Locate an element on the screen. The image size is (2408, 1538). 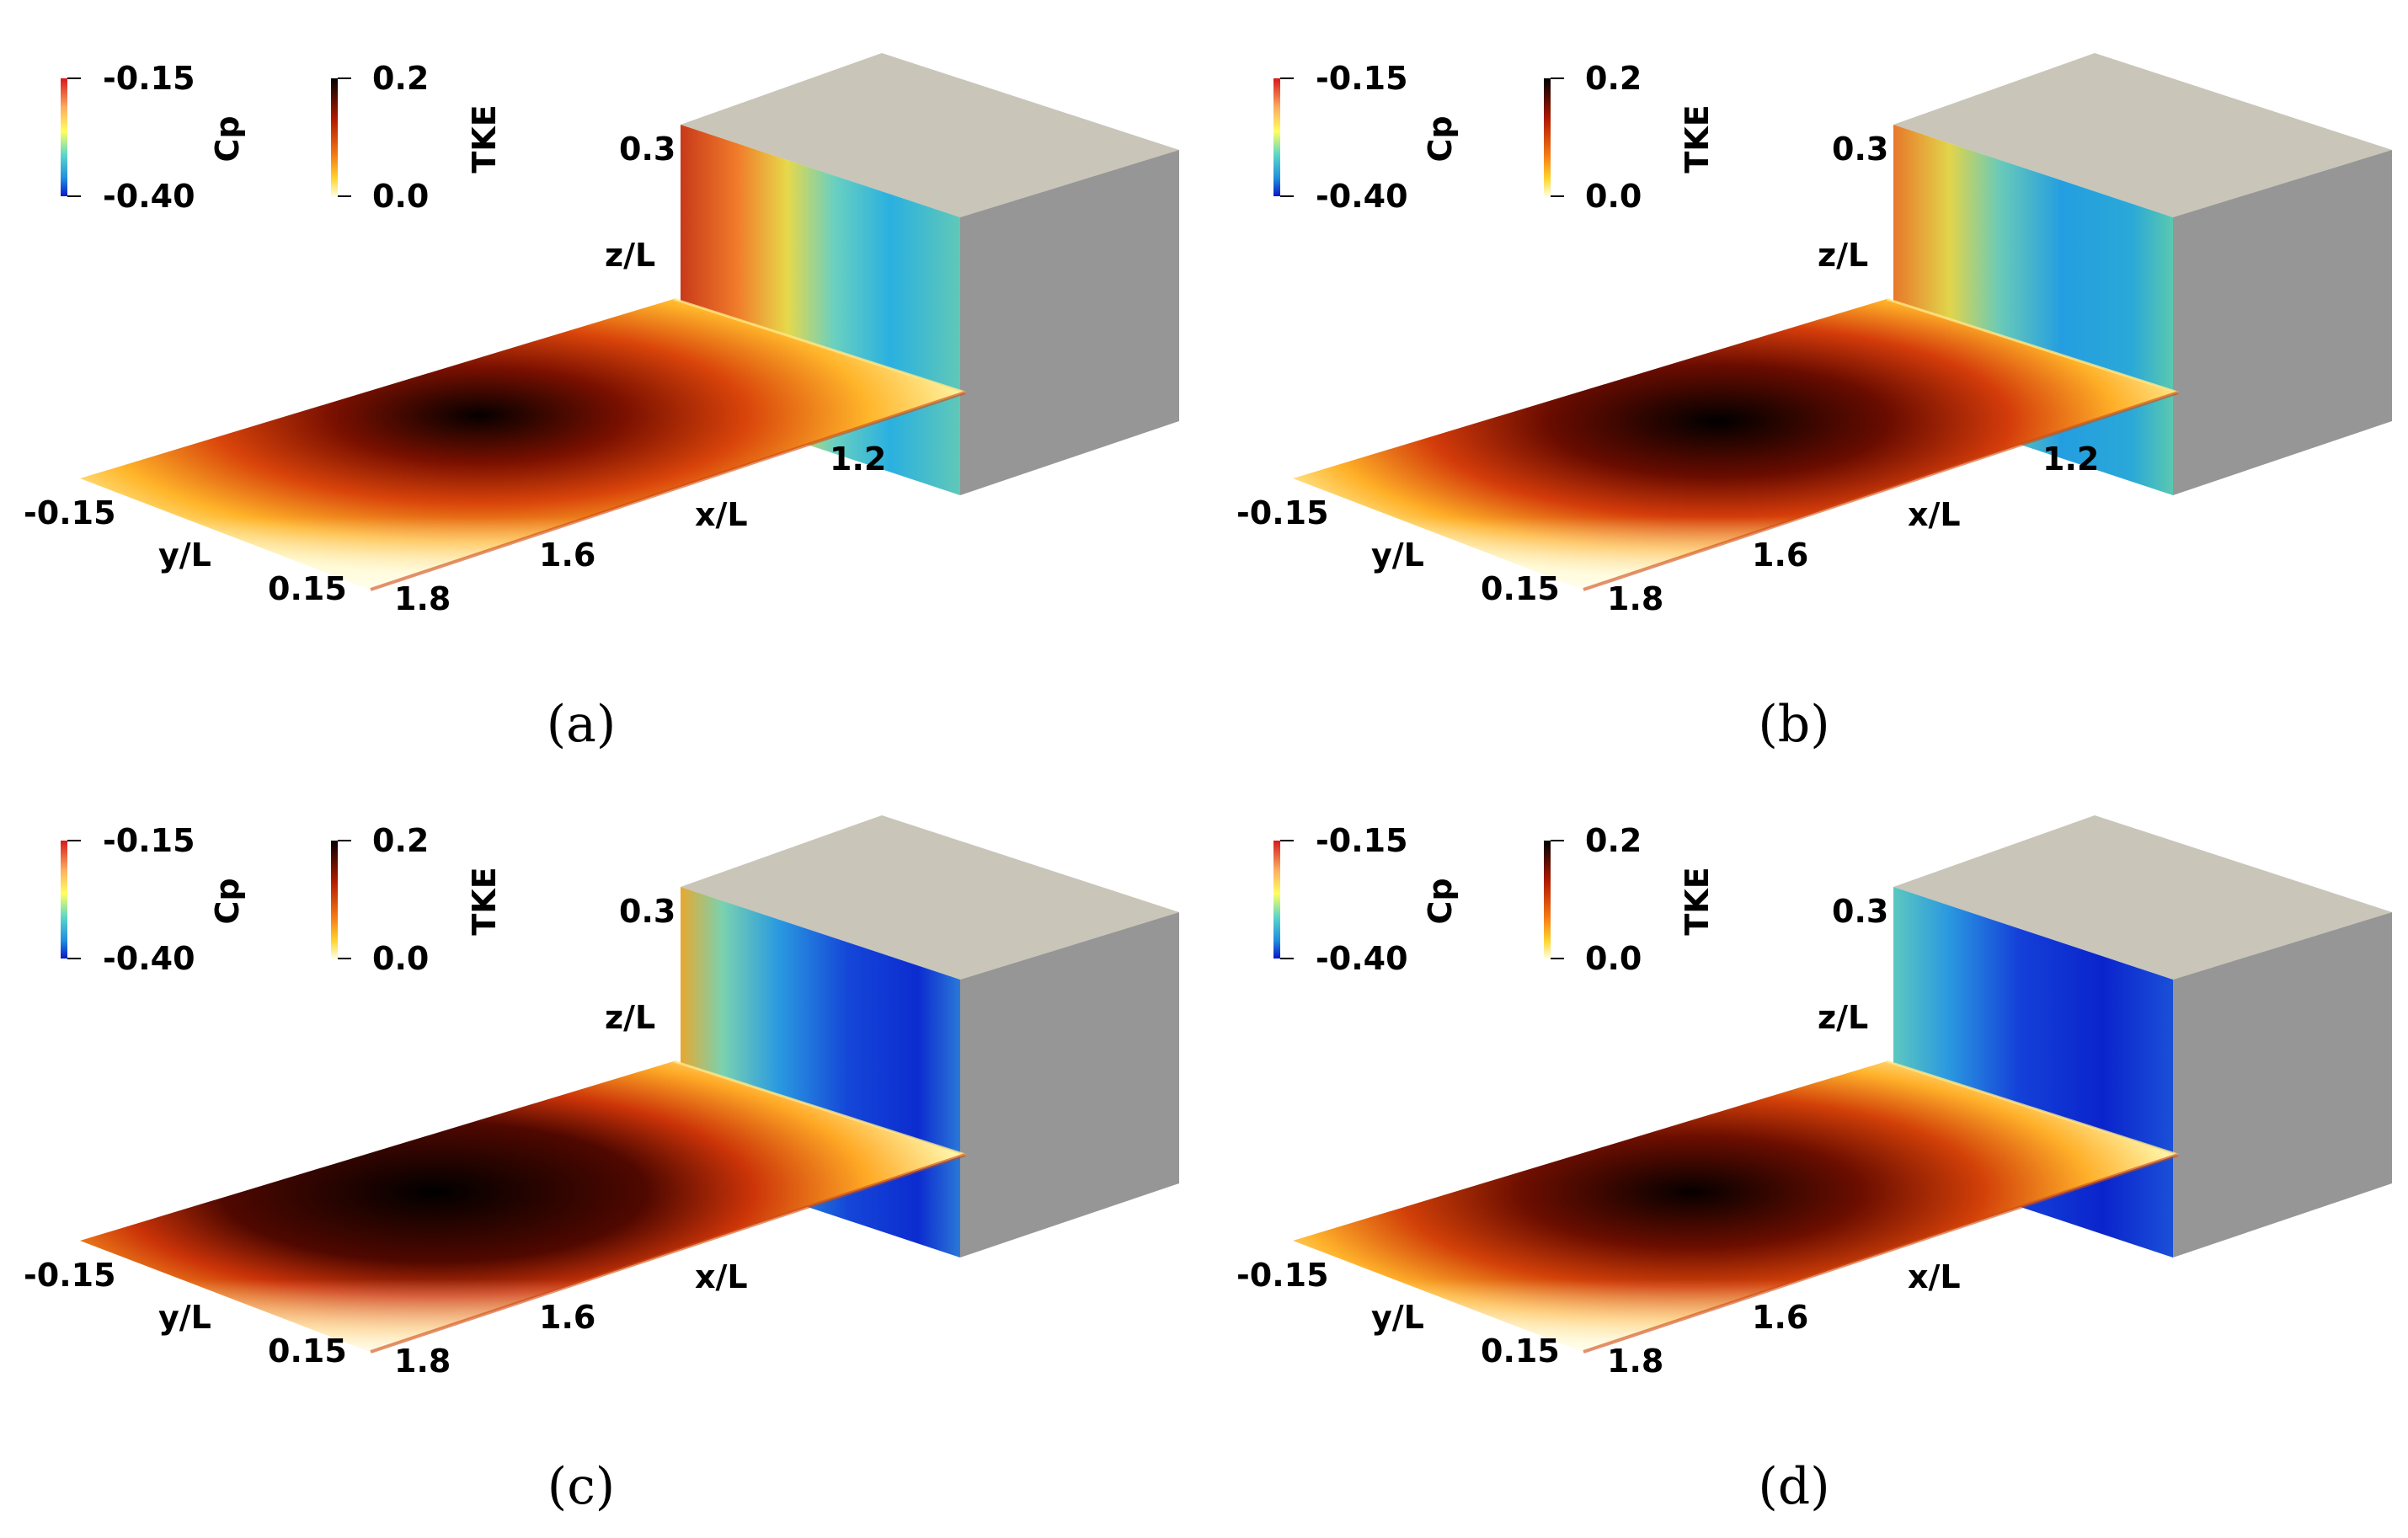
panel-caption: (d) is located at coordinates (1793, 1486).